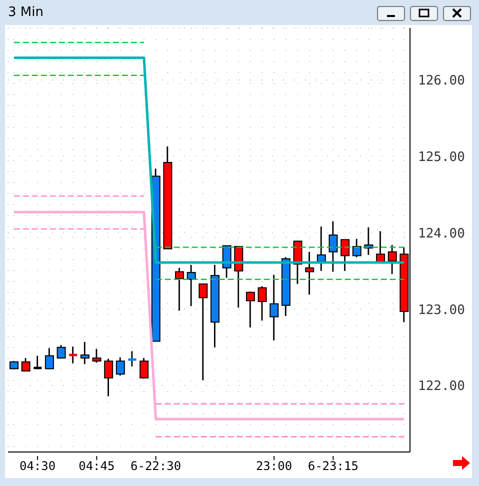  What do you see at coordinates (274, 466) in the screenshot?
I see `x-tick-label: 23:00` at bounding box center [274, 466].